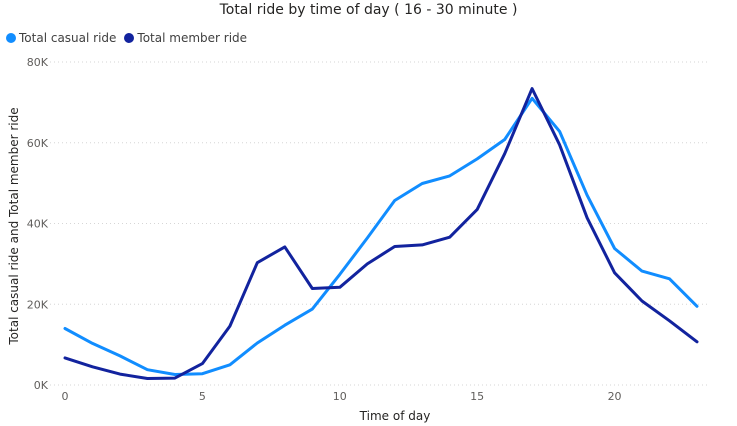  Describe the element at coordinates (202, 396) in the screenshot. I see `x-tick-label: 5` at that location.